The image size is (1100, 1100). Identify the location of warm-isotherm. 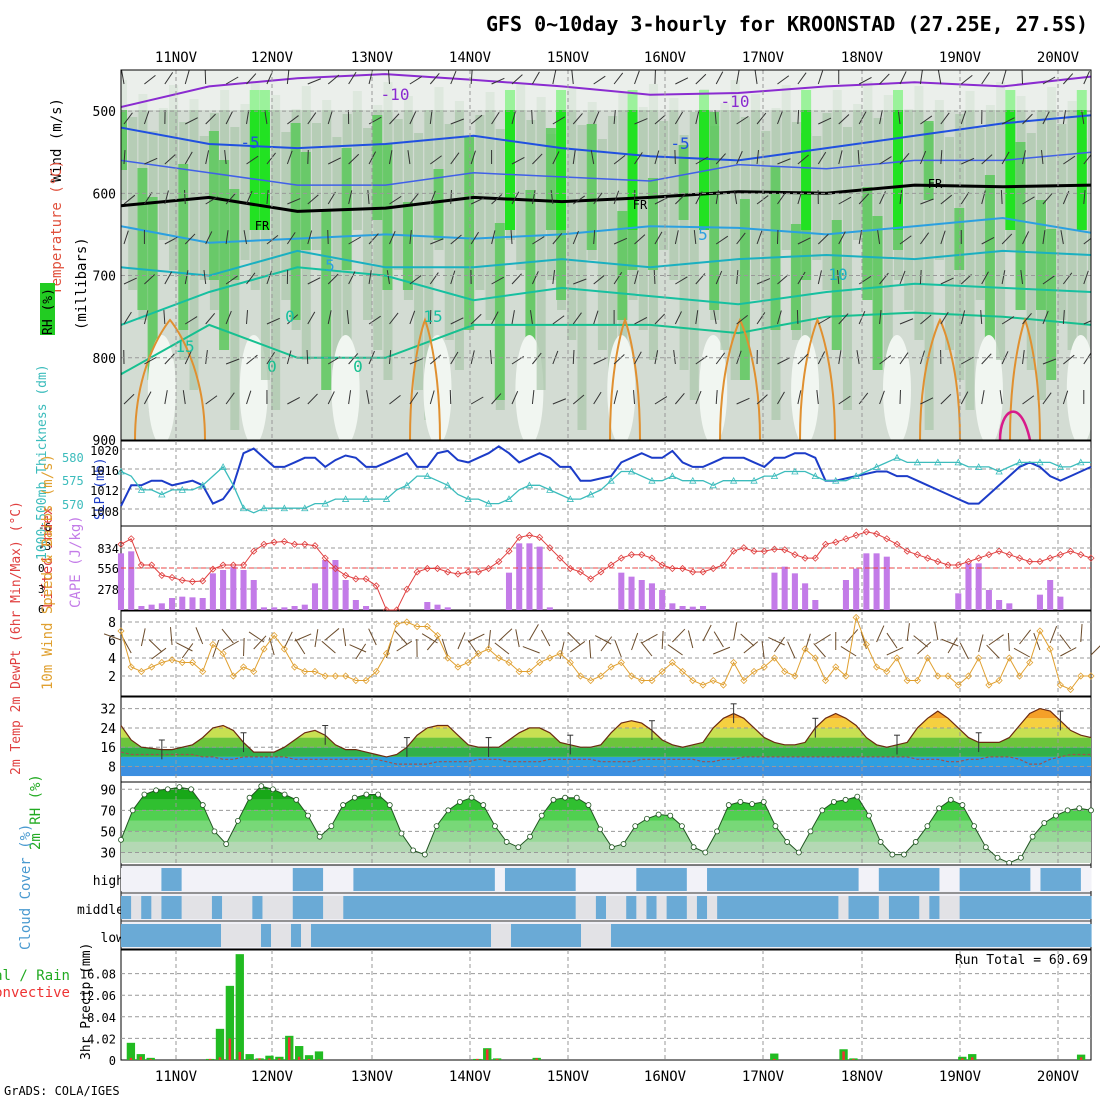
(817, 378).